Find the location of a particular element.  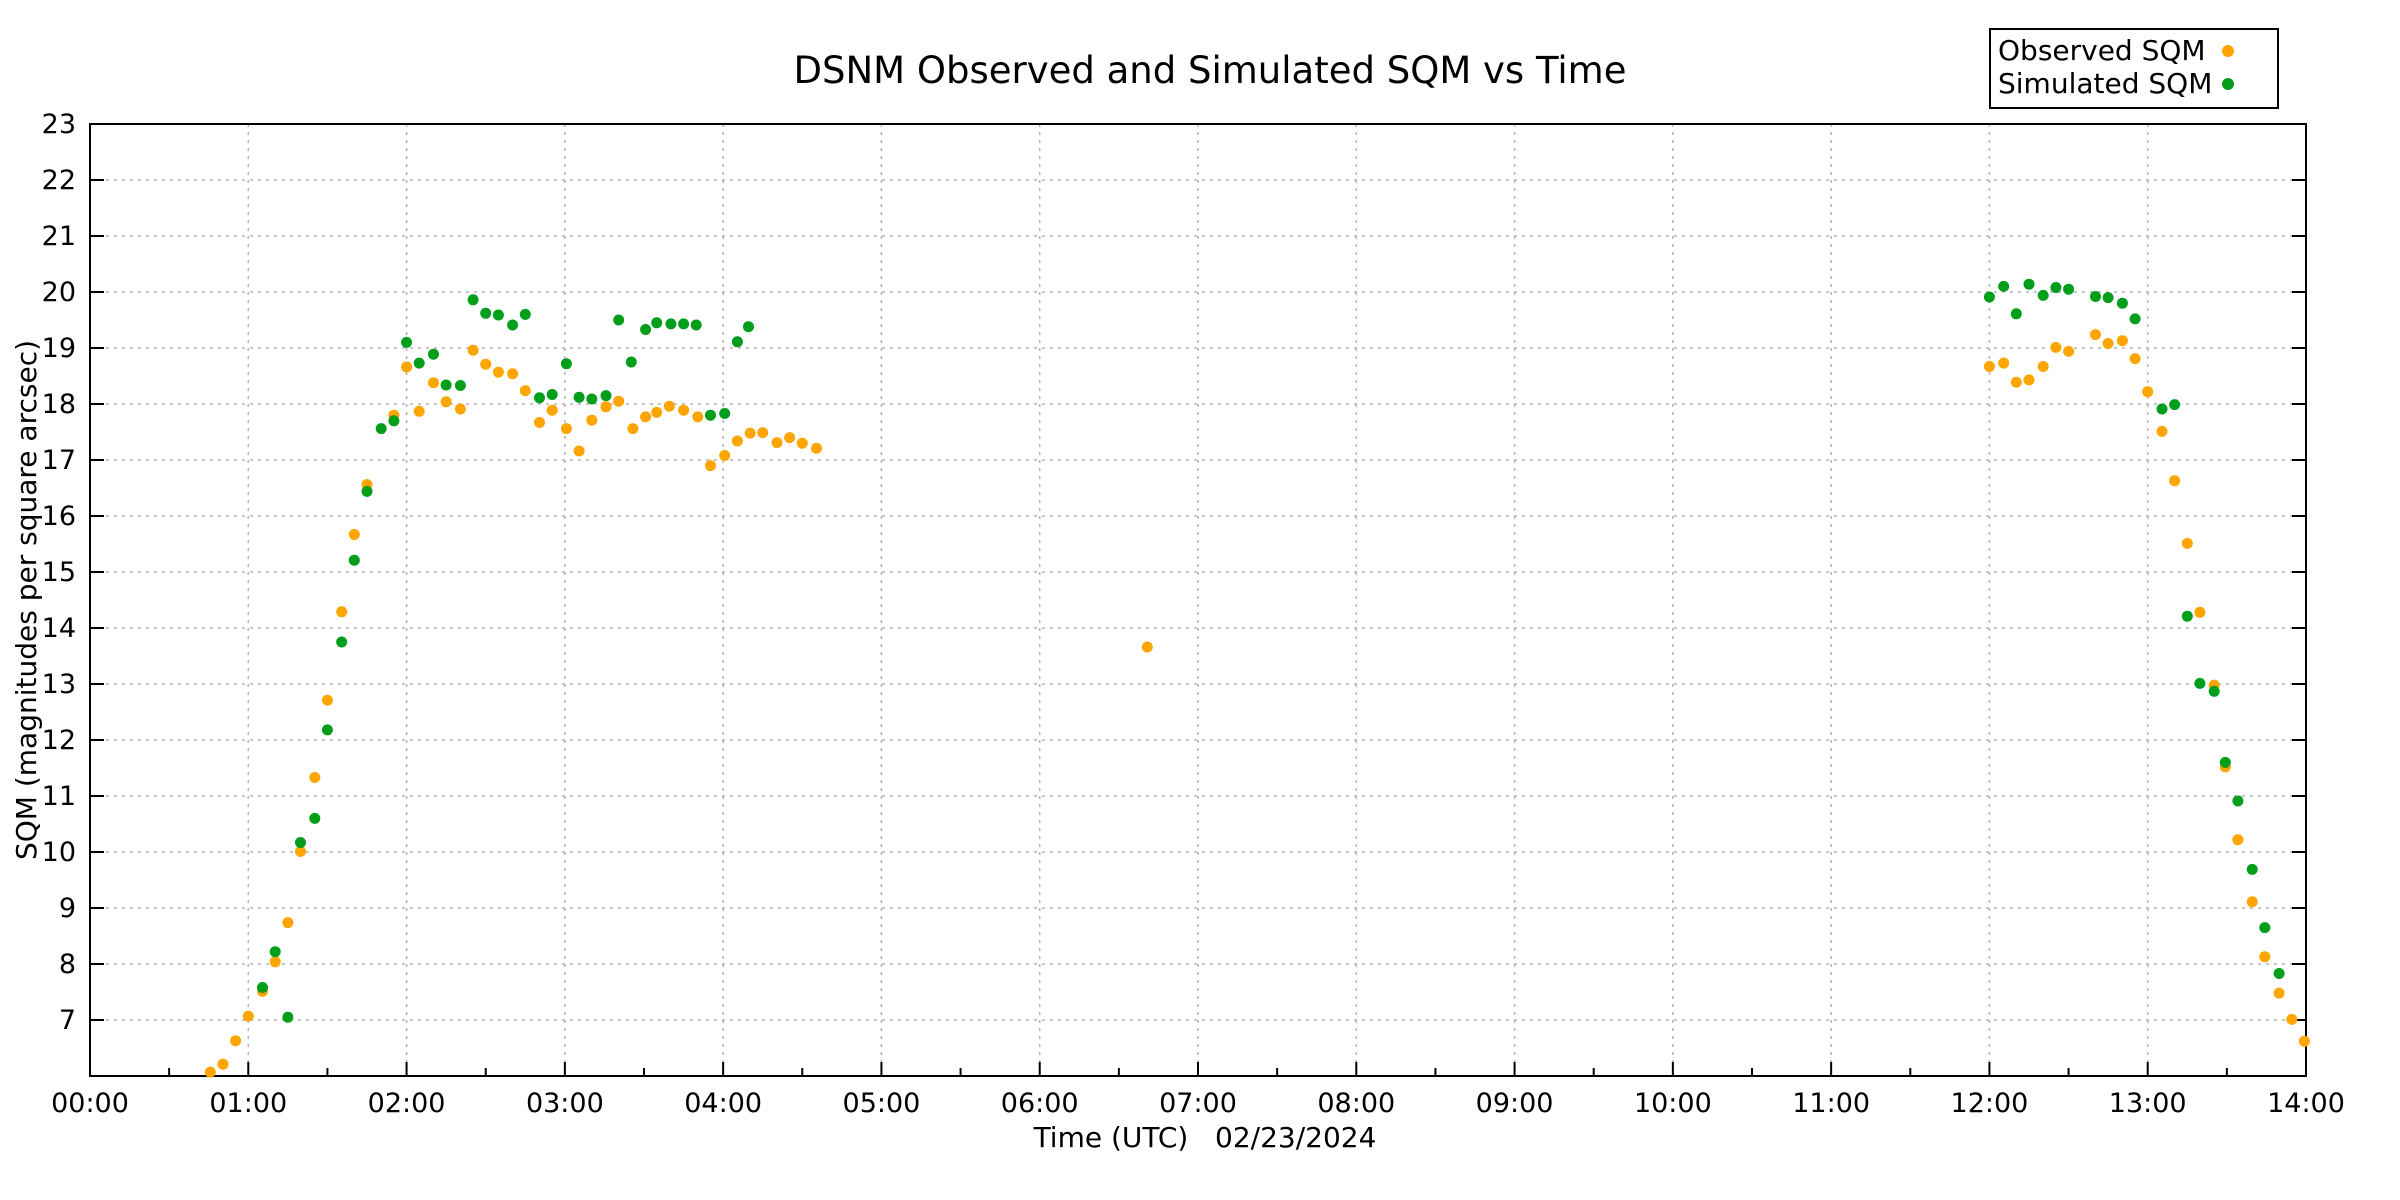

y-tick-label: 19 is located at coordinates (59, 348).